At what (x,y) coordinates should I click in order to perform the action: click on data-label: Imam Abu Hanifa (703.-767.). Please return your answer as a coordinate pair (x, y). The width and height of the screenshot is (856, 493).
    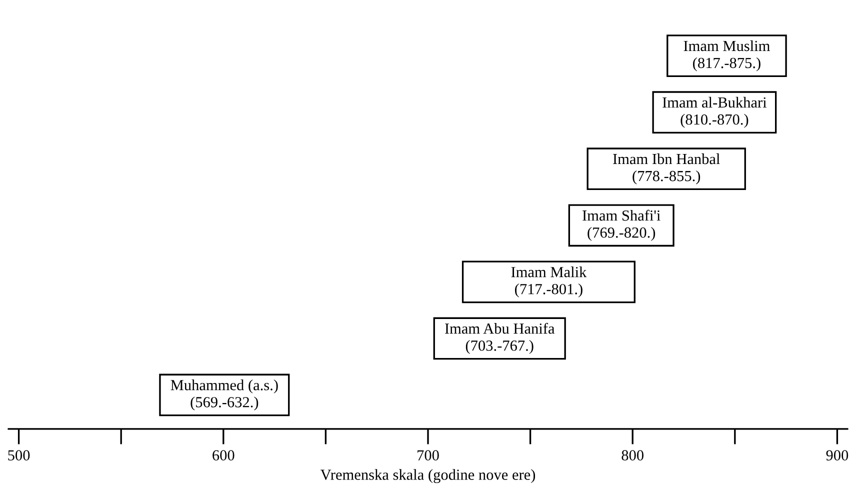
    Looking at the image, I should click on (500, 338).